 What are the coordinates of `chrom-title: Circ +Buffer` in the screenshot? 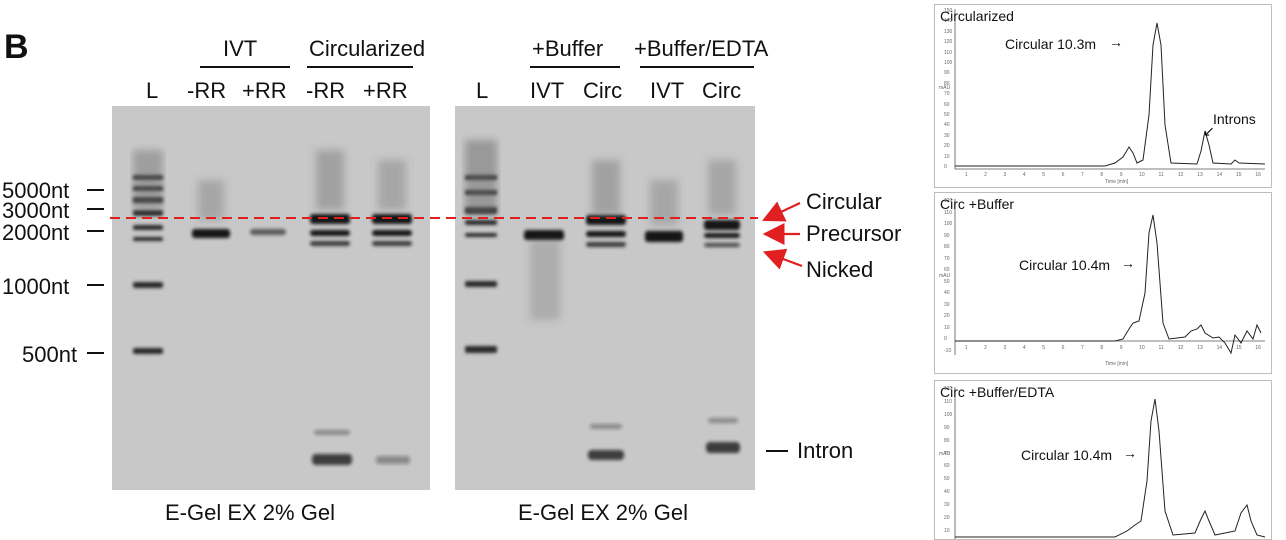 It's located at (977, 204).